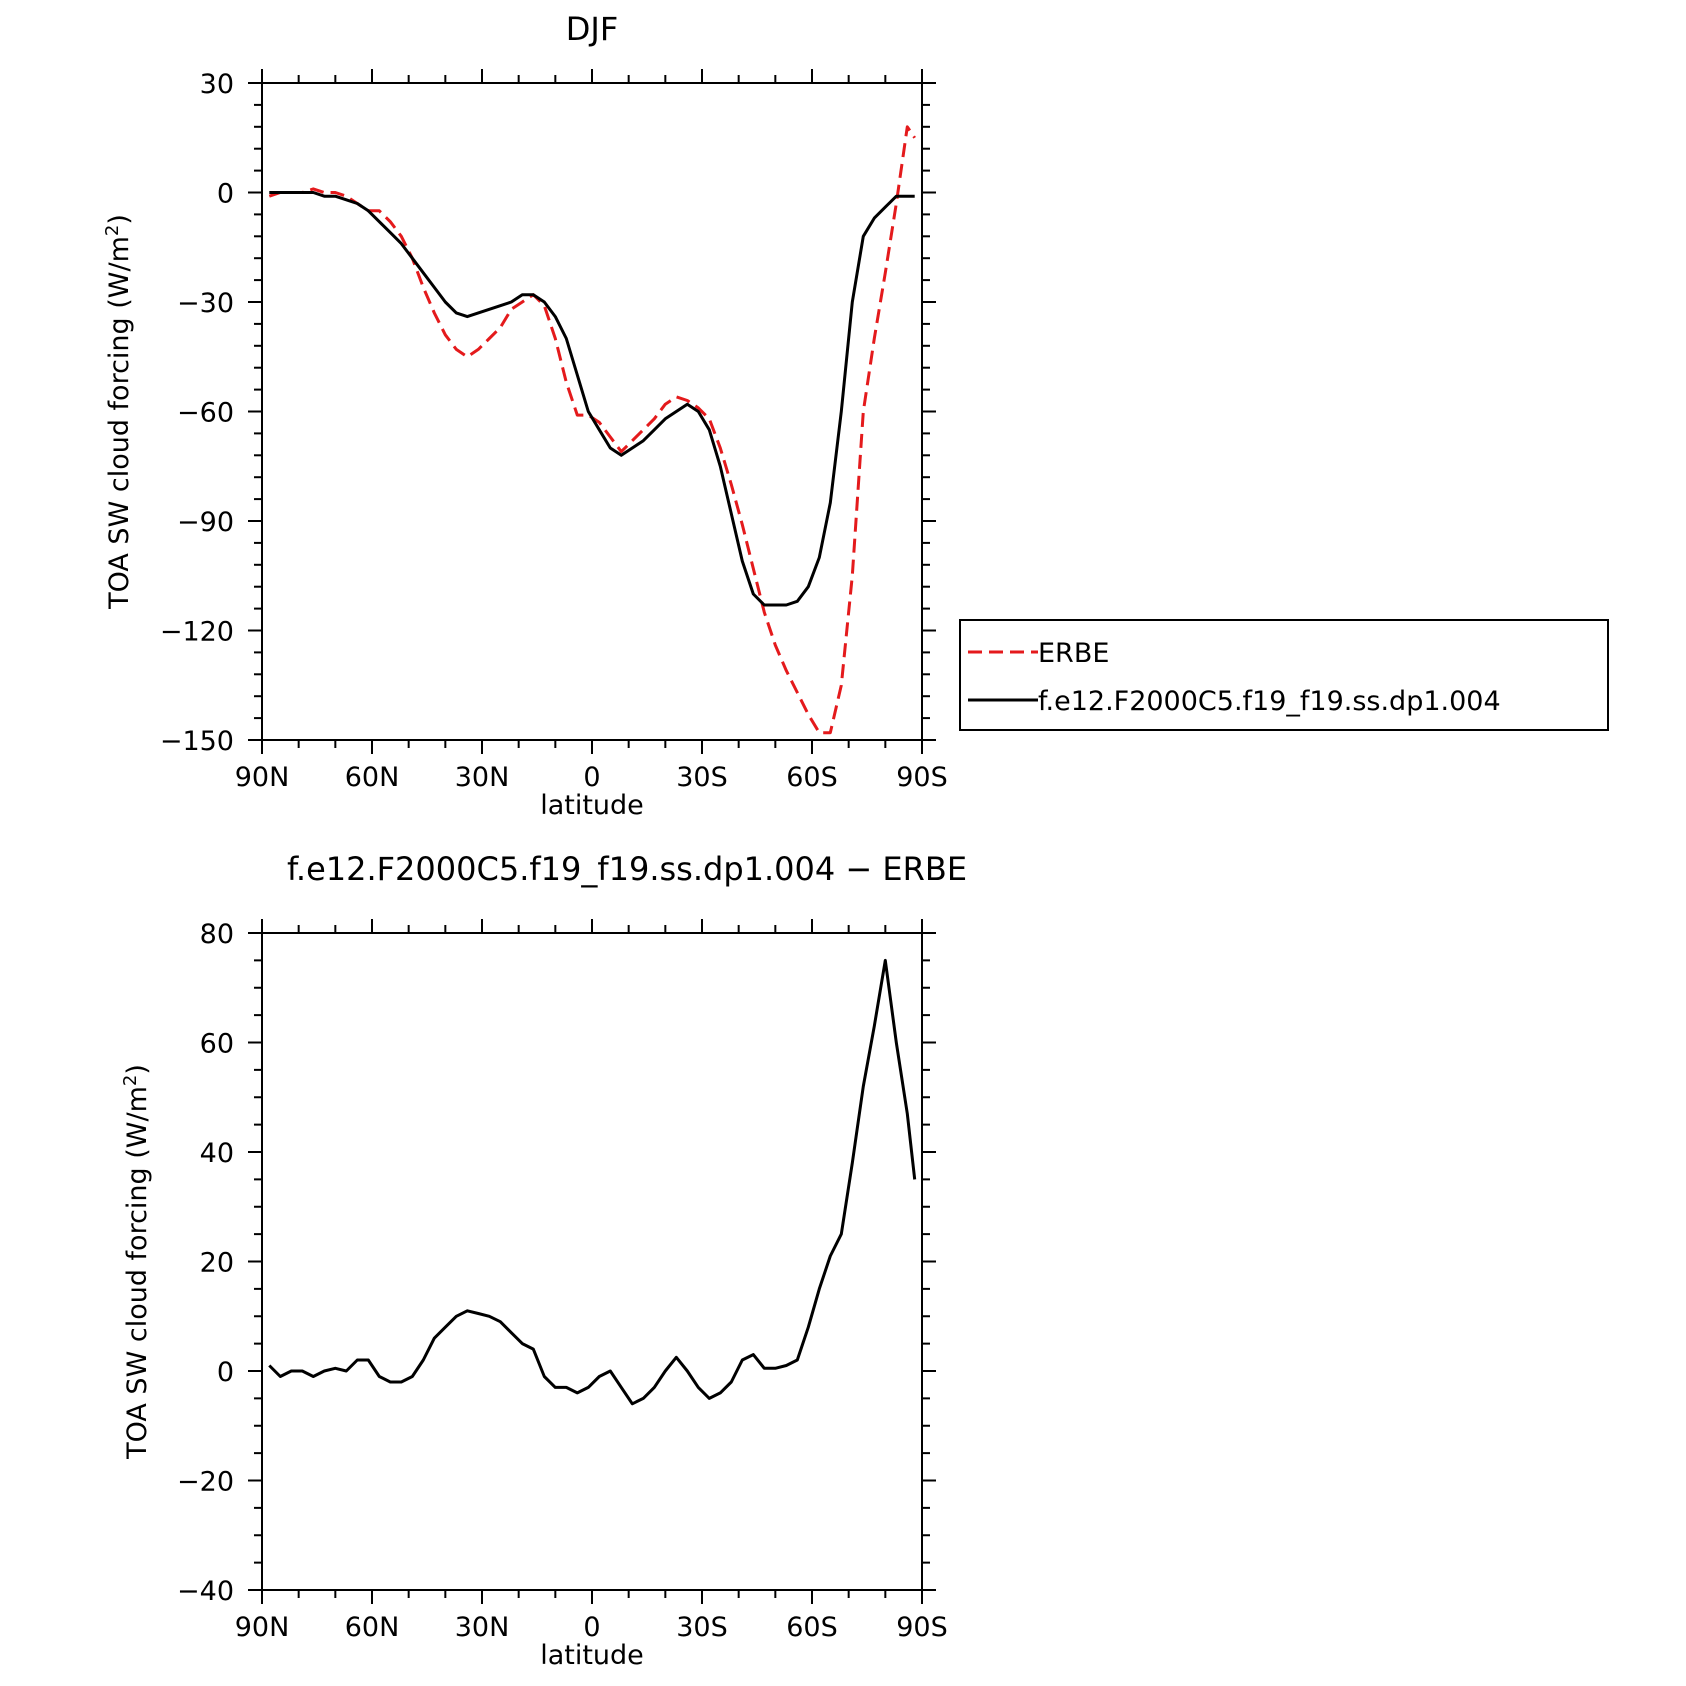 This screenshot has width=1686, height=1686. Describe the element at coordinates (1269, 701) in the screenshot. I see `legend-label: f.e12.F2000C5.f19_f19.ss.dp1.004` at that location.